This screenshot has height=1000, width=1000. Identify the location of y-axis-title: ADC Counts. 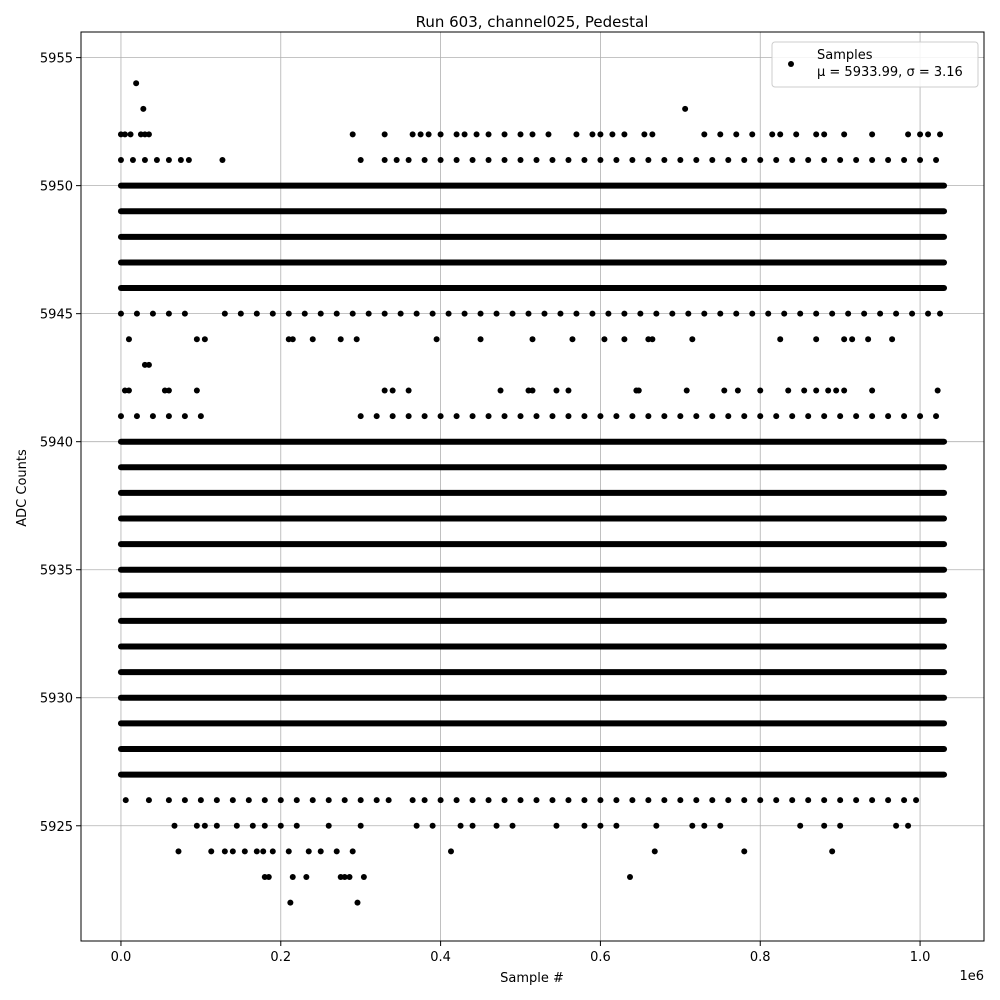
(22, 488).